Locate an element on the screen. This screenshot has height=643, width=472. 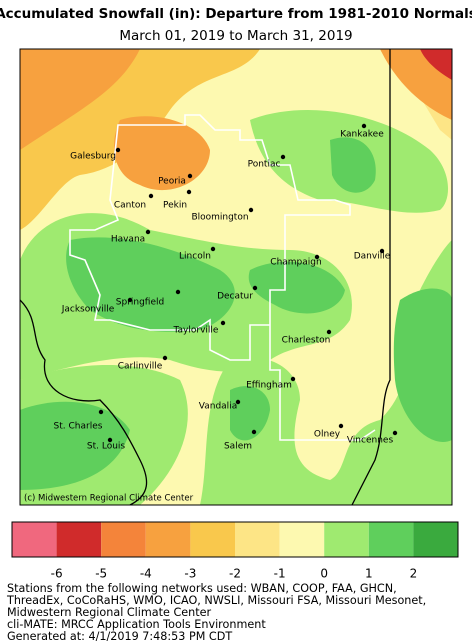
legend-tick-label: 2 is located at coordinates (414, 574).